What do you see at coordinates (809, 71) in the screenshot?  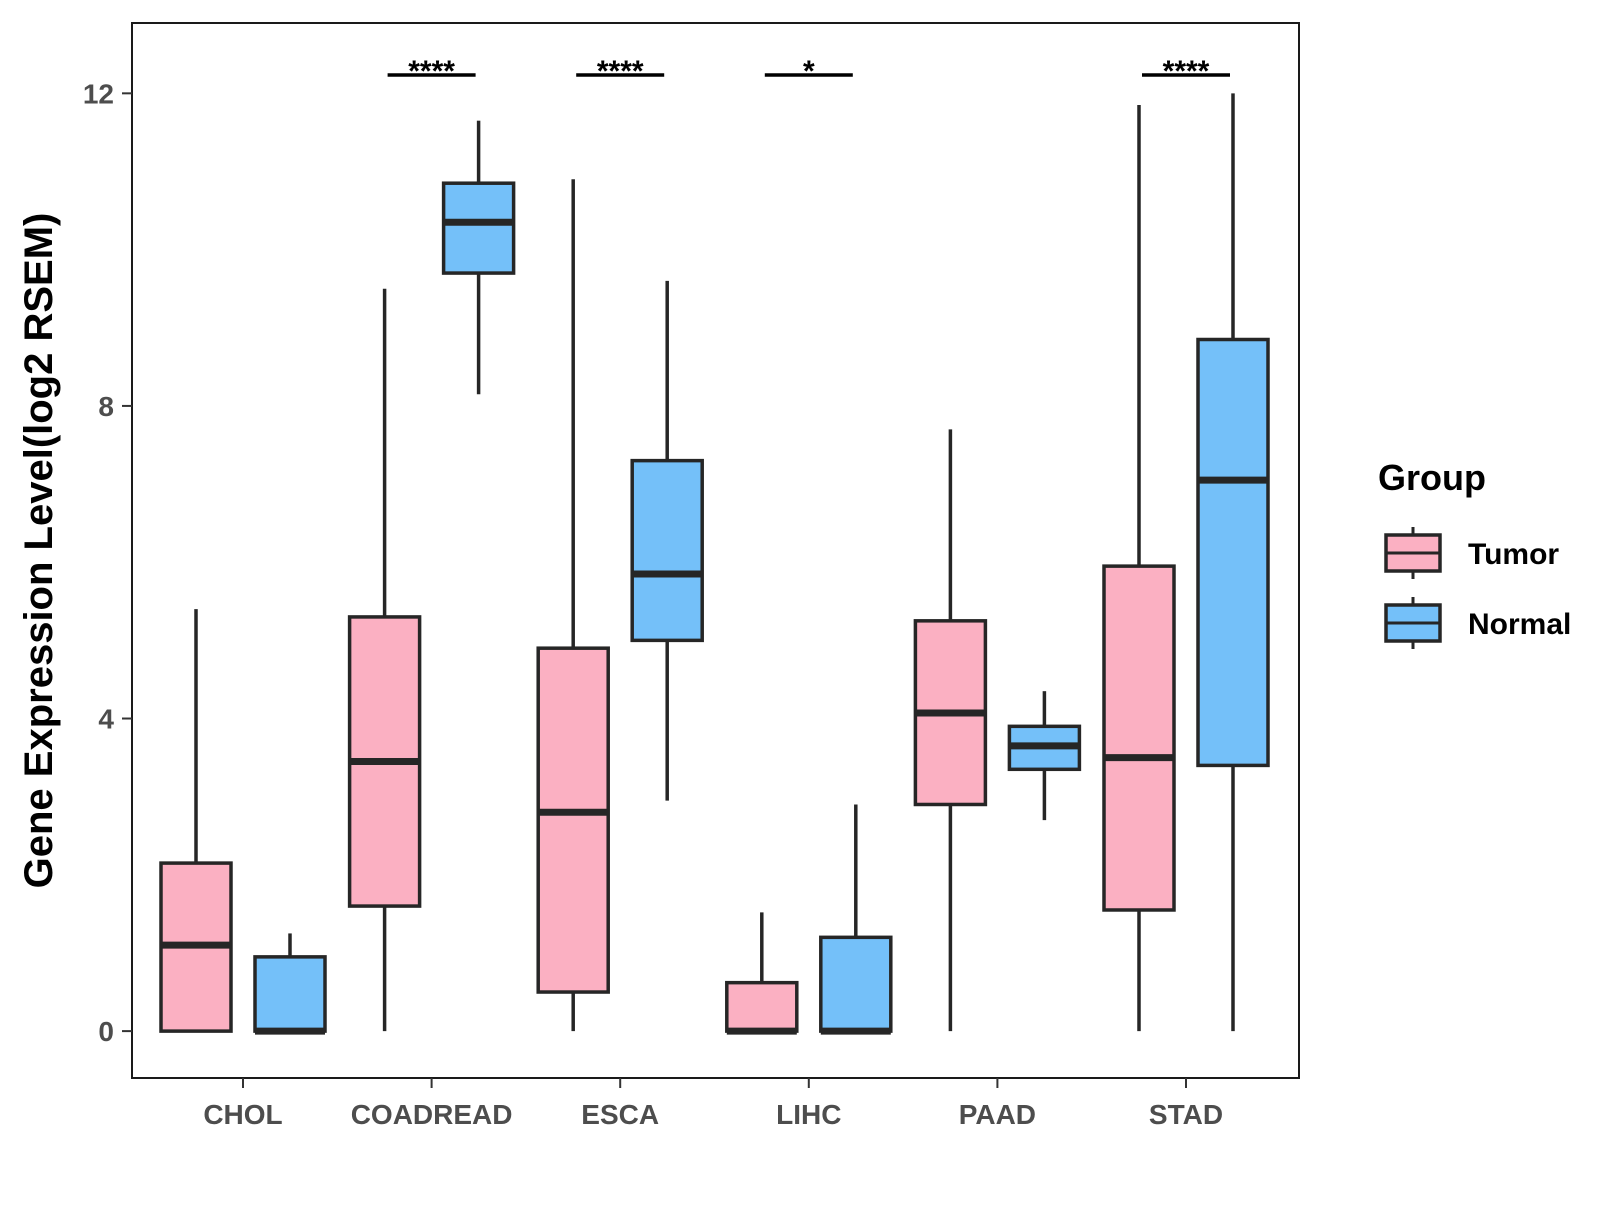 I see `significance-label: *` at bounding box center [809, 71].